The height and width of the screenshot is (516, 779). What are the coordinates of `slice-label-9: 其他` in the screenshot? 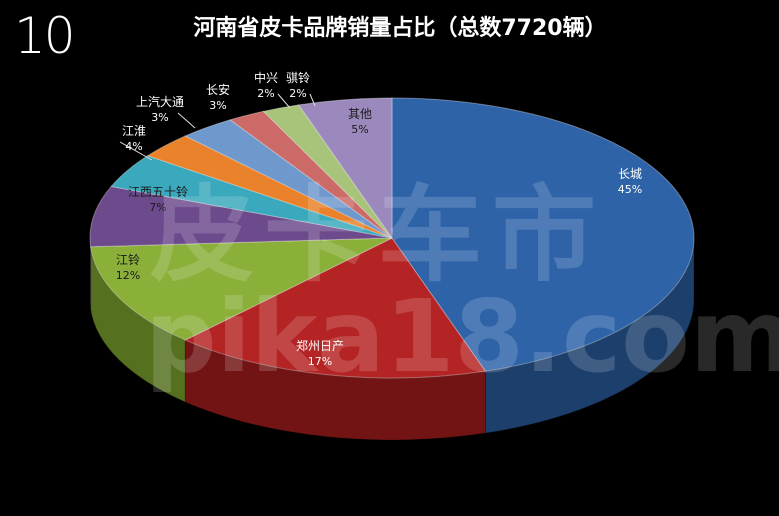 It's located at (360, 114).